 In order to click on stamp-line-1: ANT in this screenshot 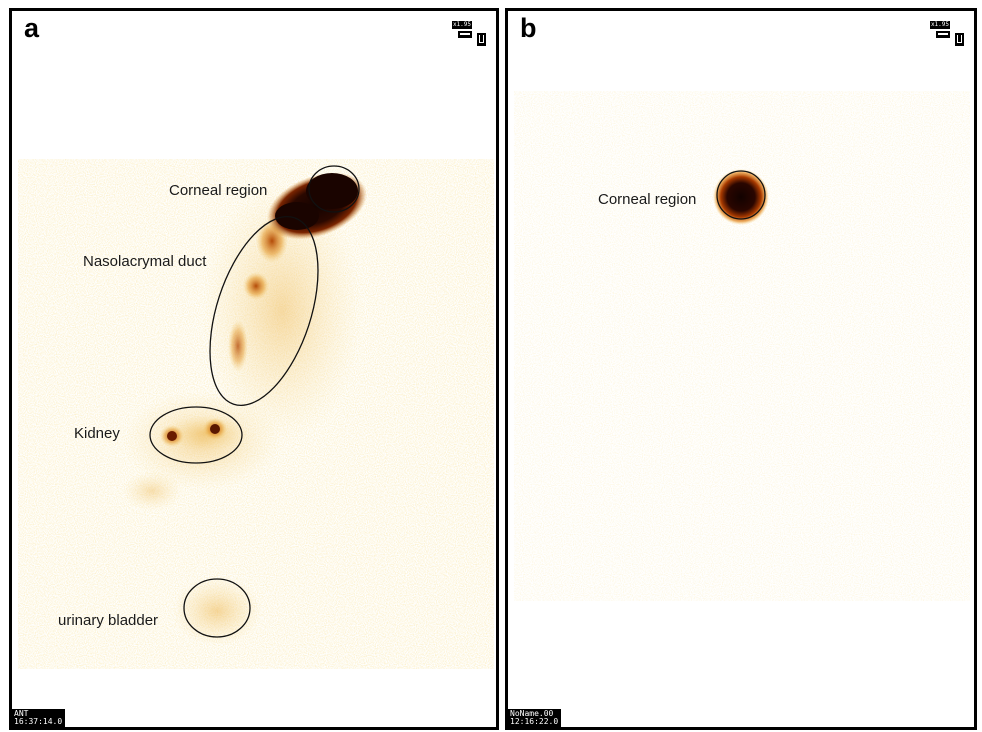, I will do `click(21, 713)`.